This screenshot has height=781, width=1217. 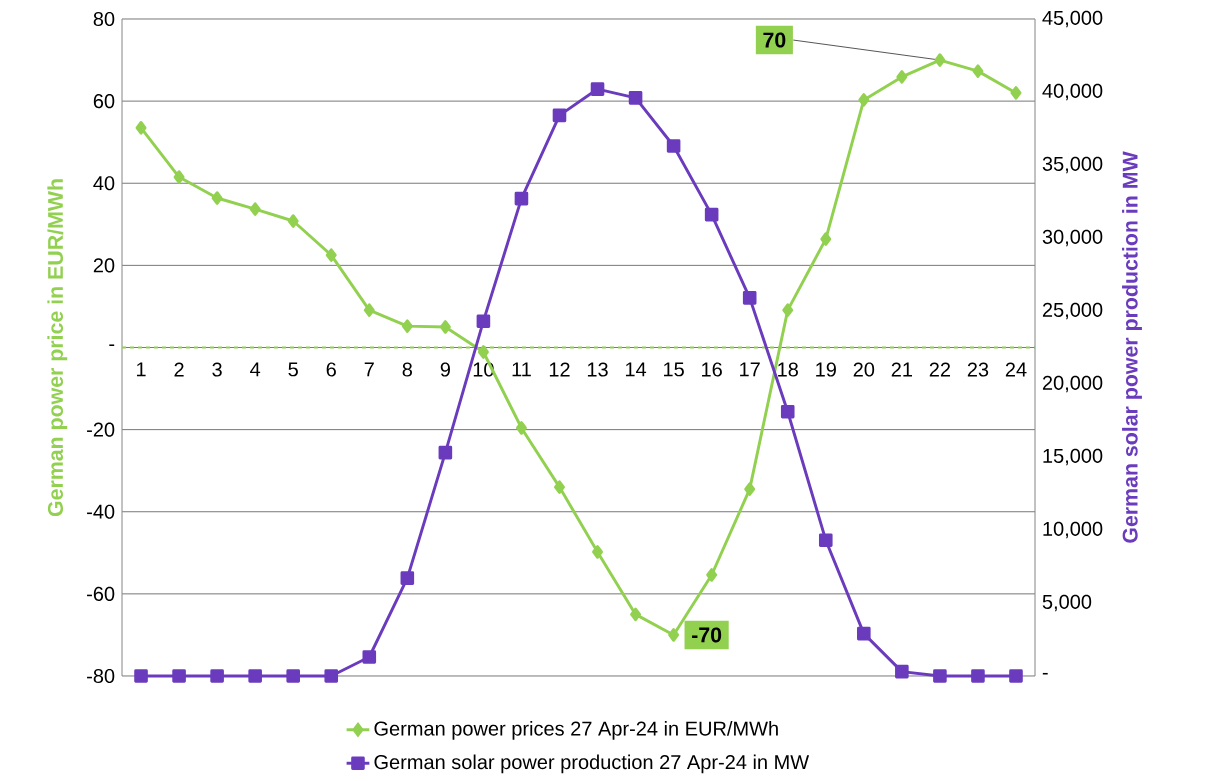 What do you see at coordinates (750, 369) in the screenshot?
I see `x-tick-label: 17` at bounding box center [750, 369].